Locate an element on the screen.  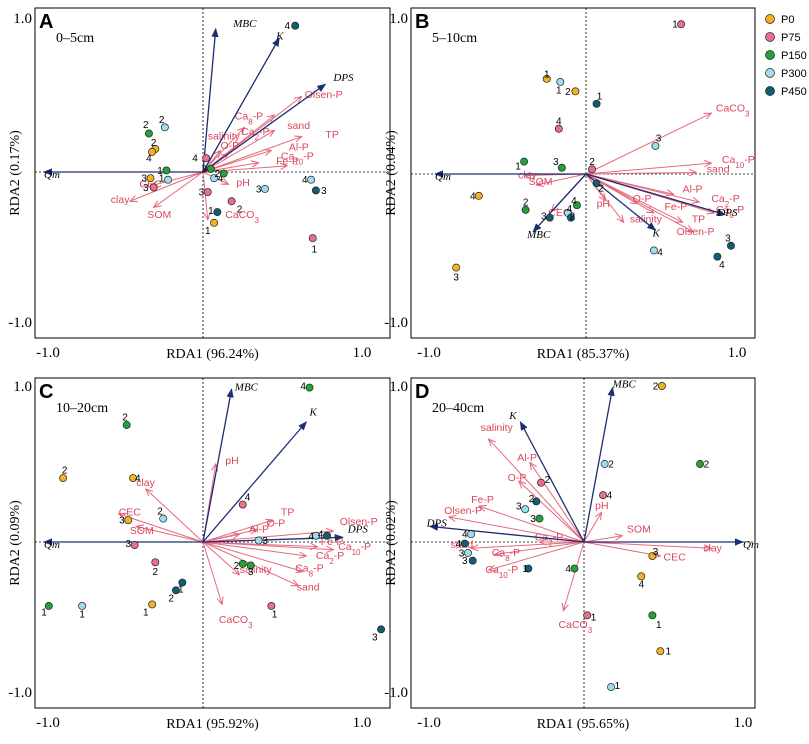
species-arrow-label: MBC is located at coordinates (538, 235).